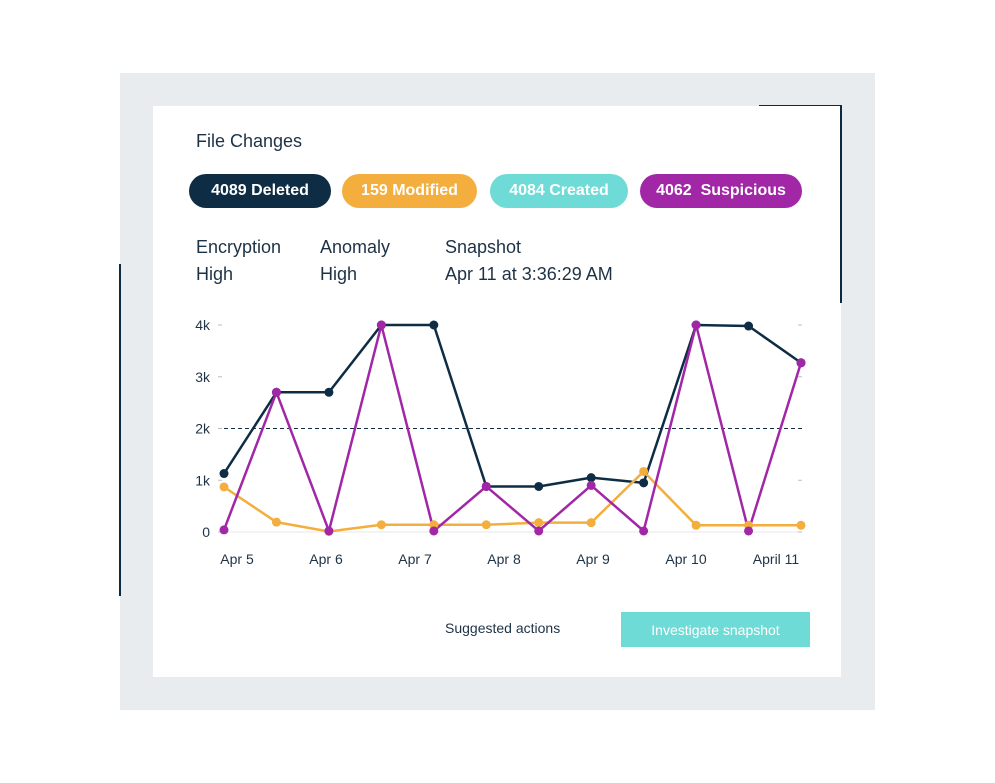 Image resolution: width=995 pixels, height=783 pixels. What do you see at coordinates (355, 247) in the screenshot?
I see `anomaly-label: Anomaly` at bounding box center [355, 247].